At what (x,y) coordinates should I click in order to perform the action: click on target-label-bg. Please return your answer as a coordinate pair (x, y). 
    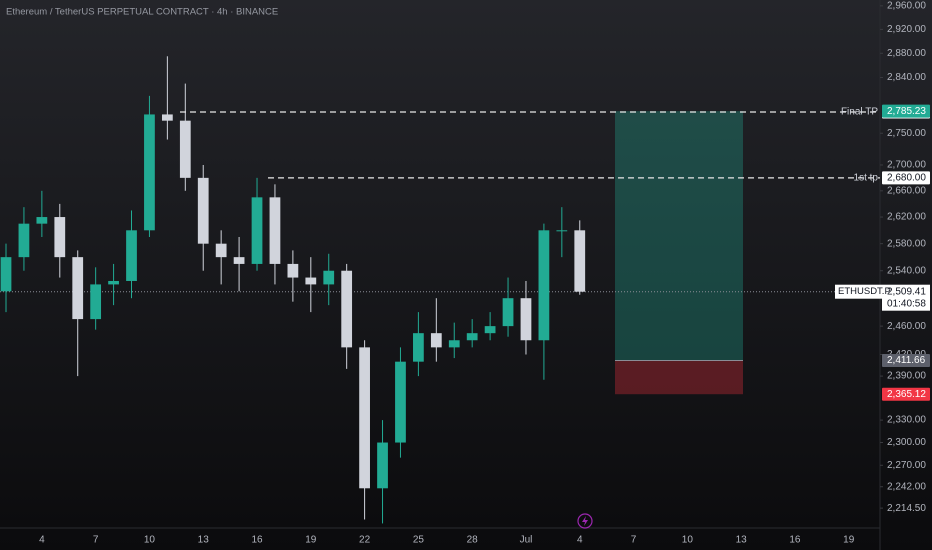
    Looking at the image, I should click on (906, 111).